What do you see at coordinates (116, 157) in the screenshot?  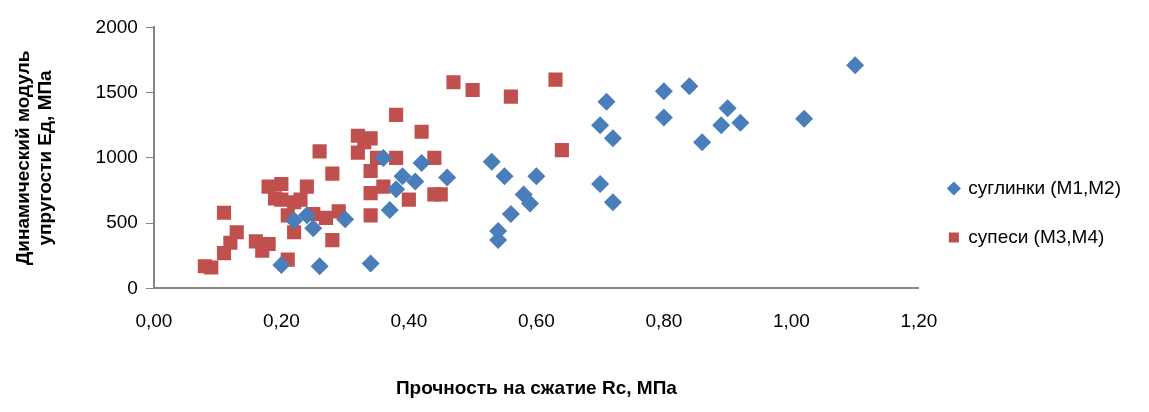 I see `y-tick-label: 1000` at bounding box center [116, 157].